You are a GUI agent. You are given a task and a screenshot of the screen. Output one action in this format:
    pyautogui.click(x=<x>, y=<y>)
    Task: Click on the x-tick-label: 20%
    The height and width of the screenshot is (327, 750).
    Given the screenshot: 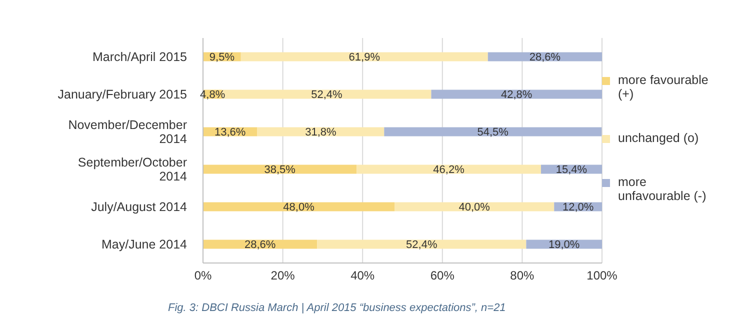 What is the action you would take?
    pyautogui.click(x=283, y=275)
    